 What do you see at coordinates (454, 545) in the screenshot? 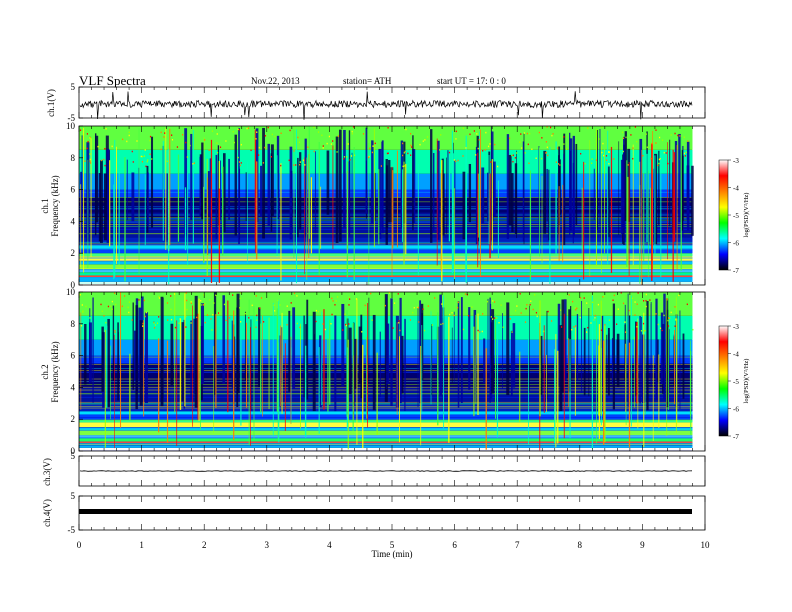
I see `x-tick-label: 6` at bounding box center [454, 545].